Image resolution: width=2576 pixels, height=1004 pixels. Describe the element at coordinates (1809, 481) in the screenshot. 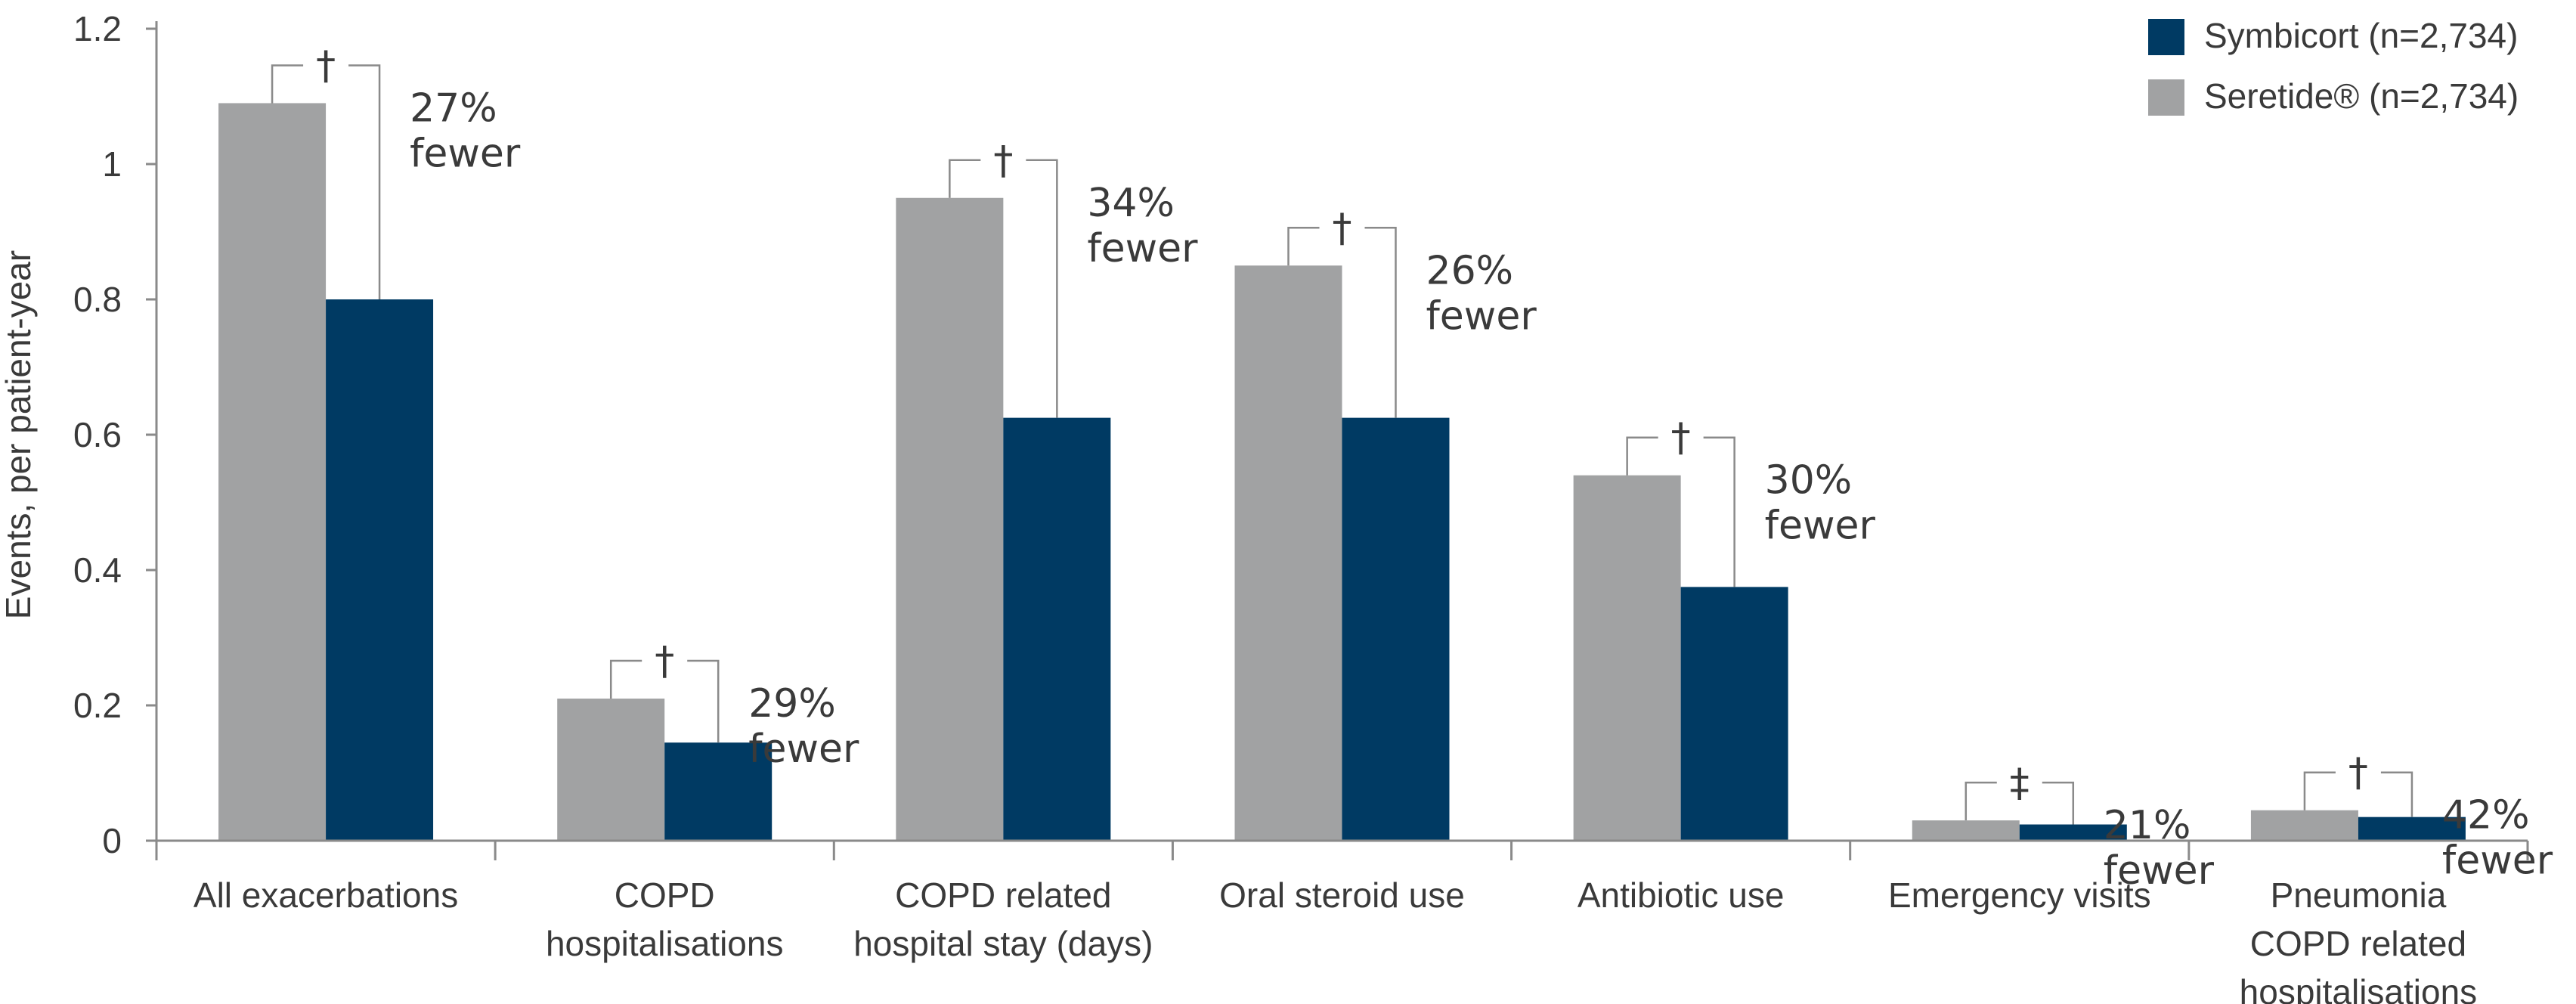

I see `reduction-label: 30%` at that location.